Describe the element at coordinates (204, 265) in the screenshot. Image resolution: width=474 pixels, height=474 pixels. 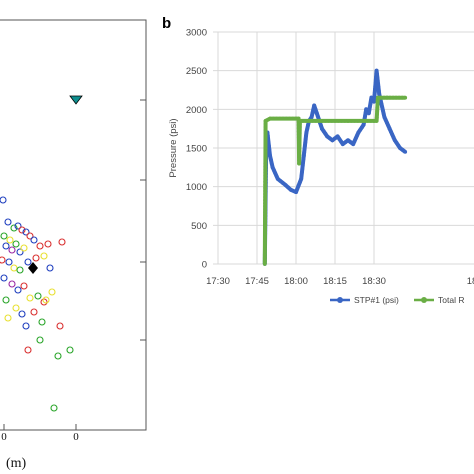
I see `y-tick-label: 0` at that location.